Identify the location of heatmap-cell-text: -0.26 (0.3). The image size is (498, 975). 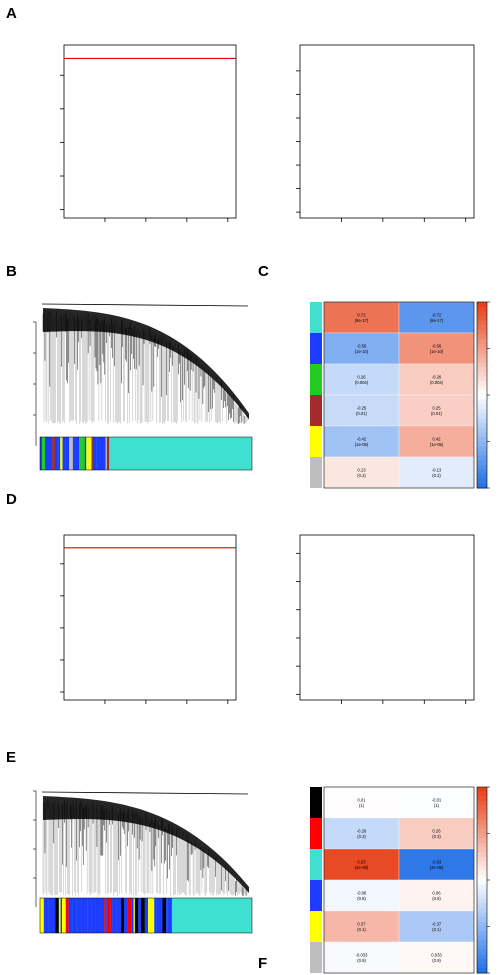
(362, 834).